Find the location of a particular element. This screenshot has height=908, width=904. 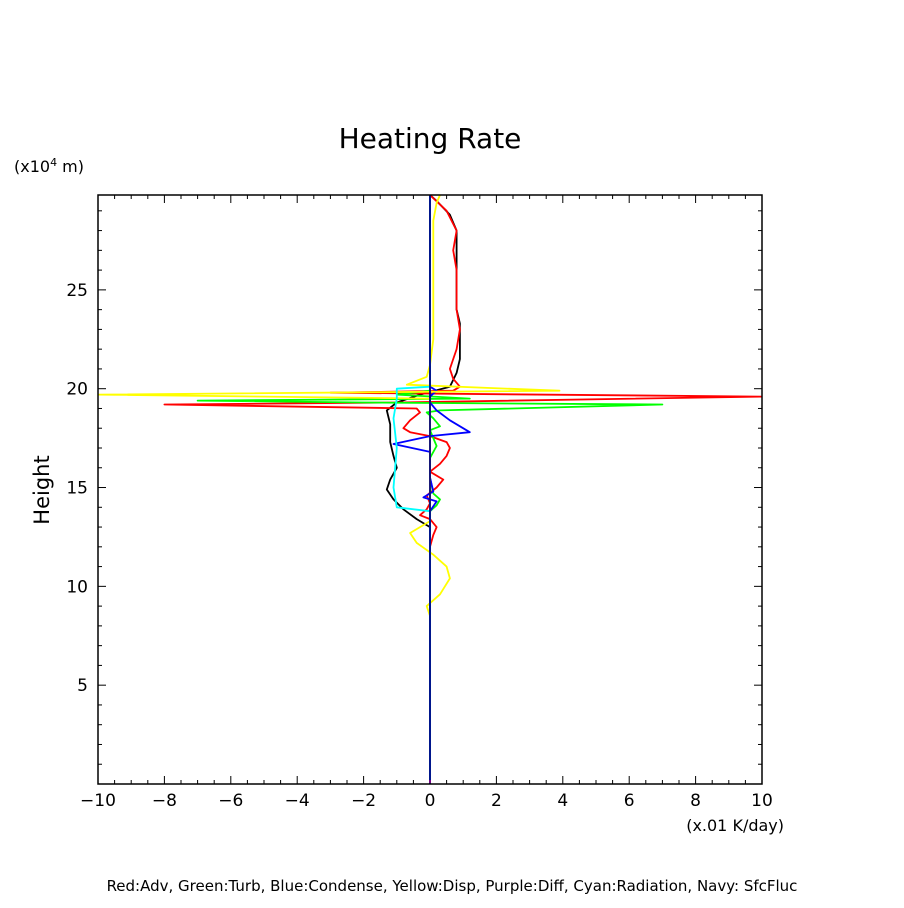

x-tick-label: 8 is located at coordinates (695, 801).